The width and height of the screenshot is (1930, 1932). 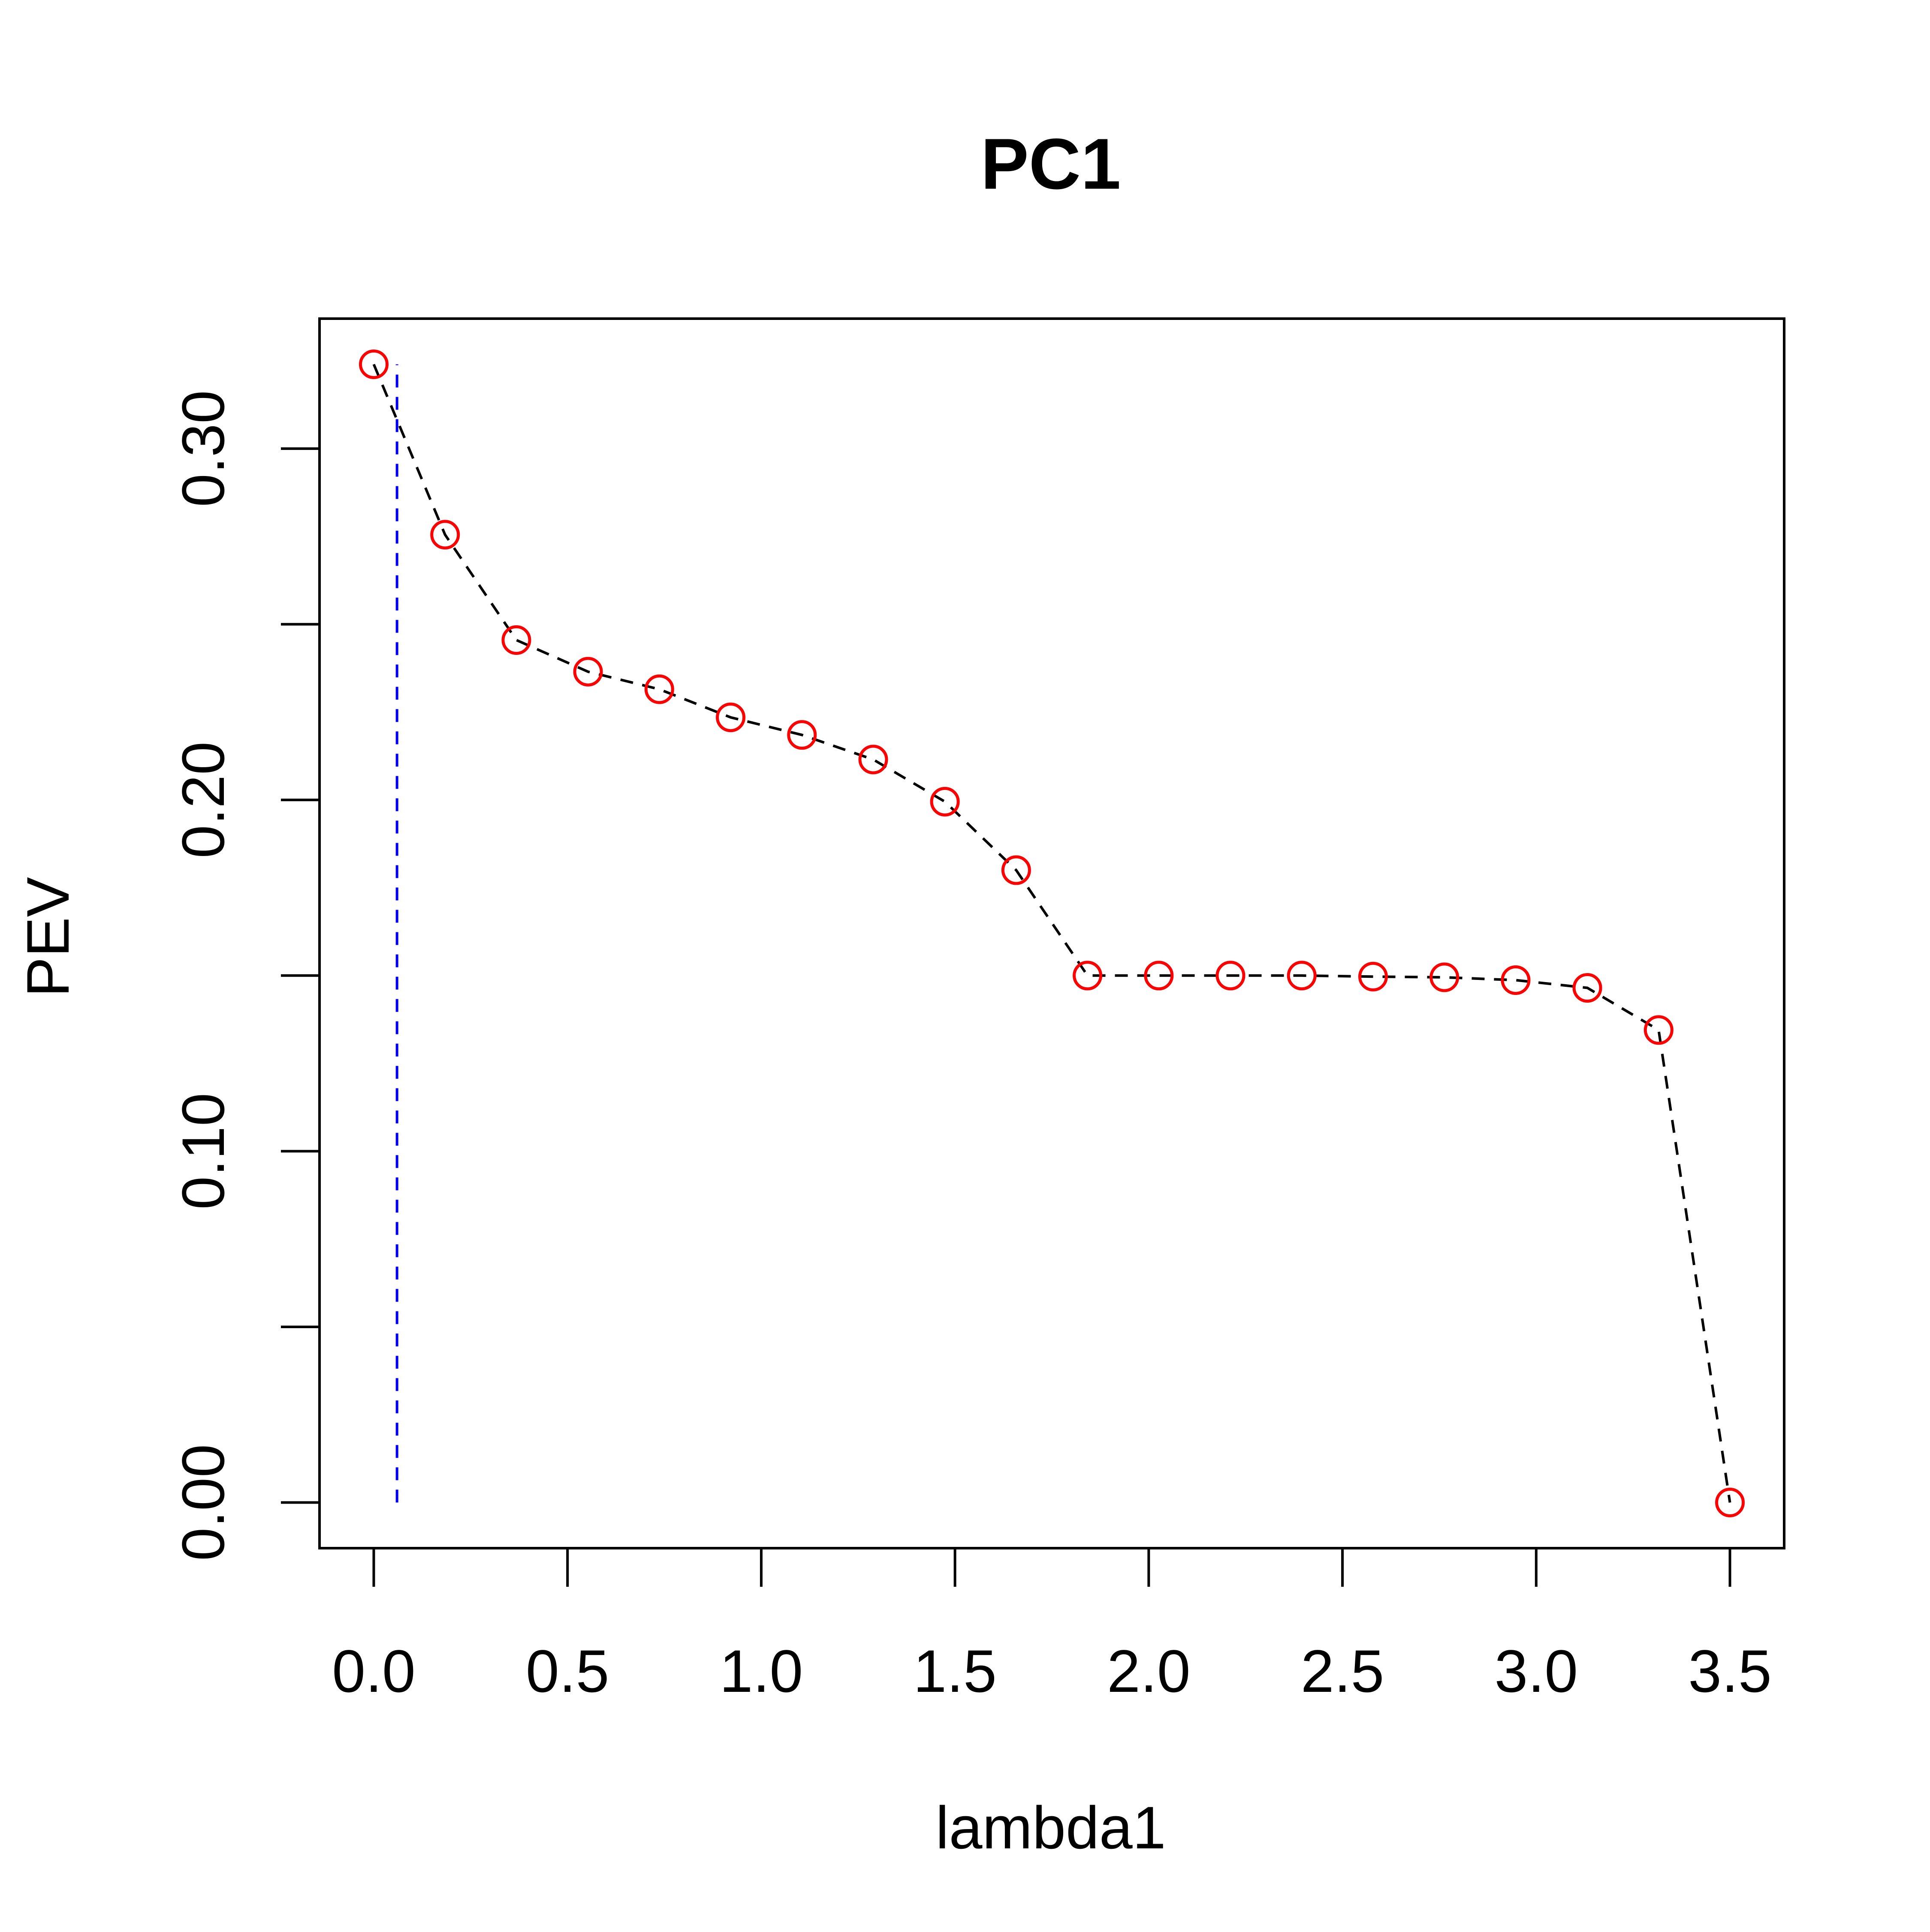 What do you see at coordinates (761, 1671) in the screenshot?
I see `x-tick-label: 1.0` at bounding box center [761, 1671].